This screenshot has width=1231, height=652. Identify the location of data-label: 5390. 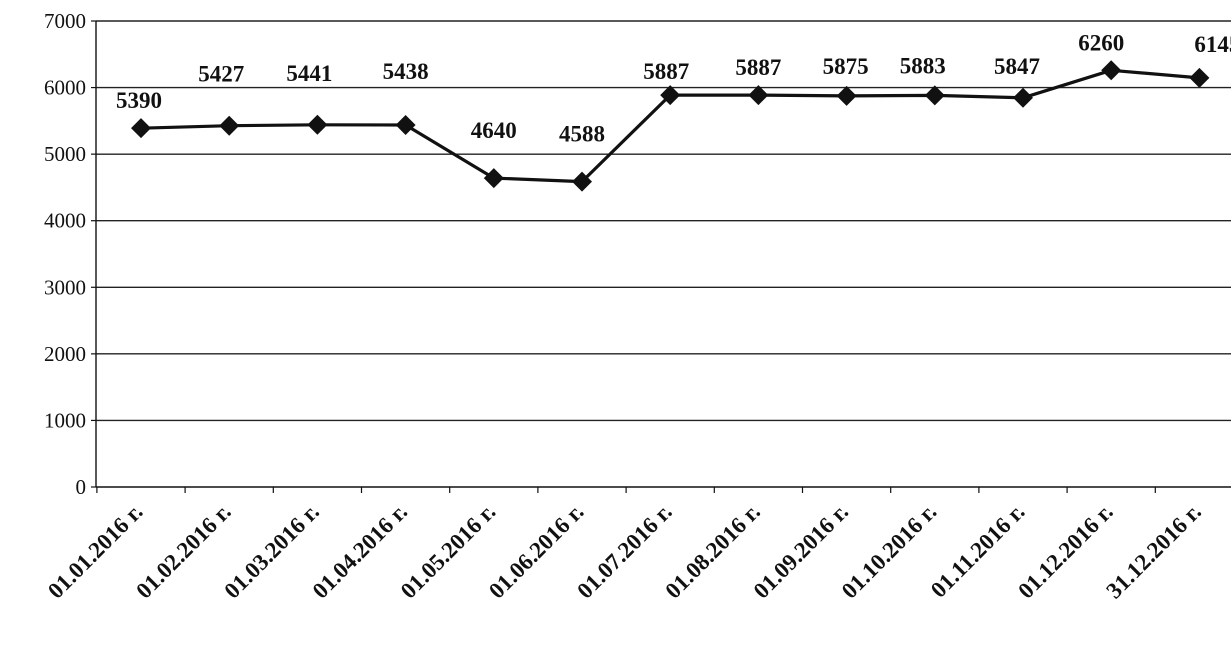
(139, 100).